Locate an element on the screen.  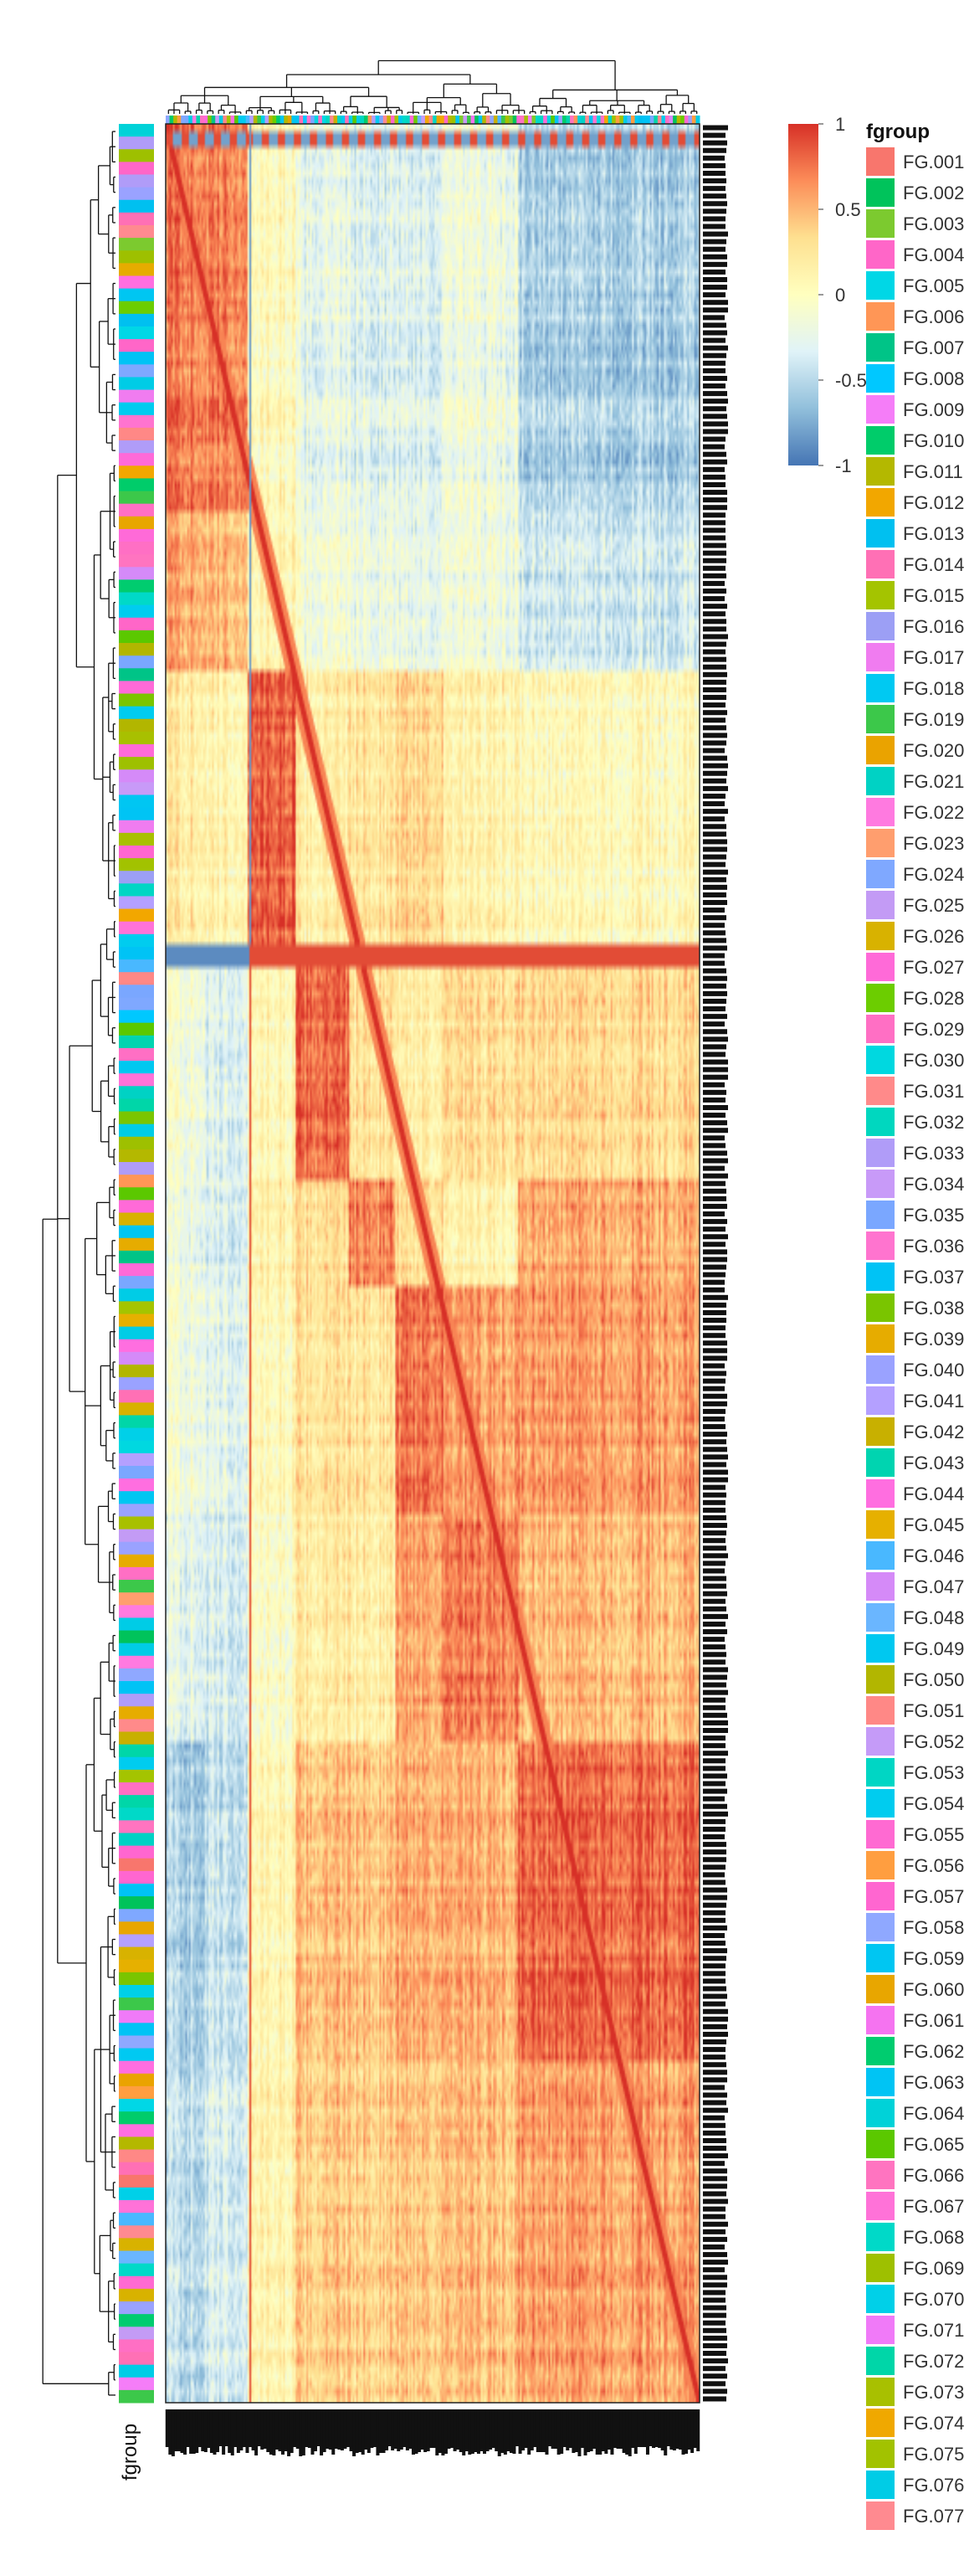
legend-label: FG.002 is located at coordinates (934, 193).